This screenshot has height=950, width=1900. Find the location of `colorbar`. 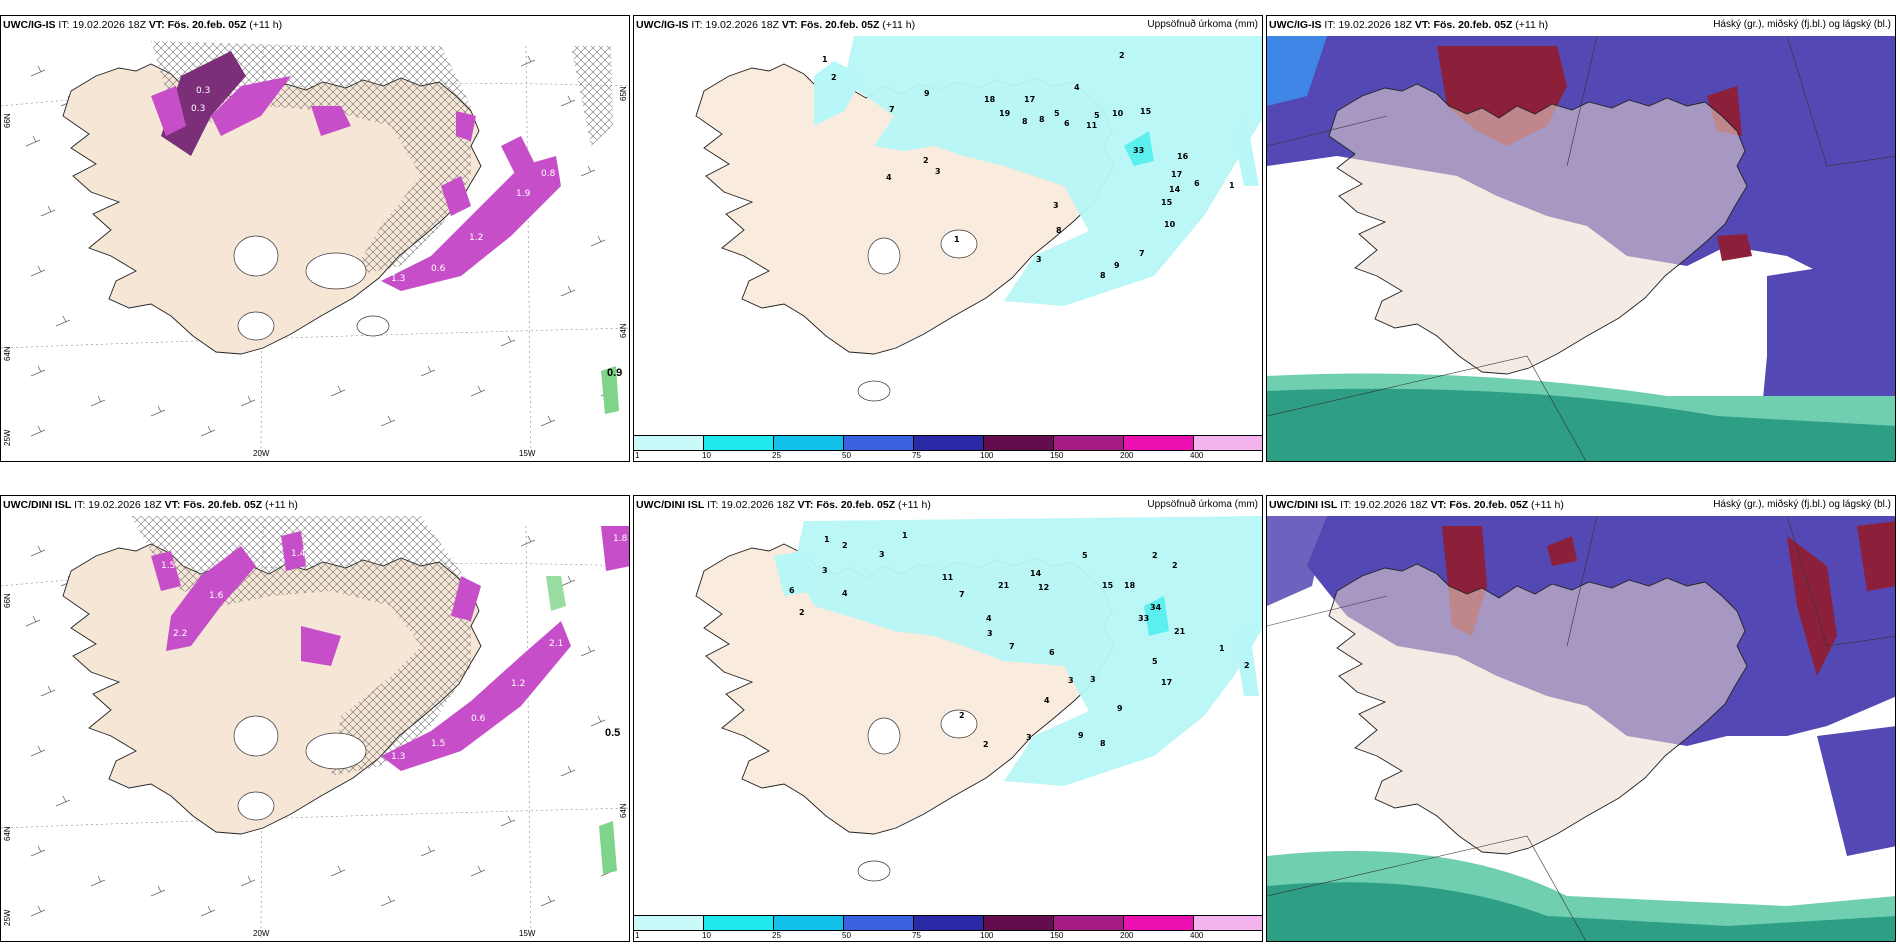

colorbar is located at coordinates (948, 443).